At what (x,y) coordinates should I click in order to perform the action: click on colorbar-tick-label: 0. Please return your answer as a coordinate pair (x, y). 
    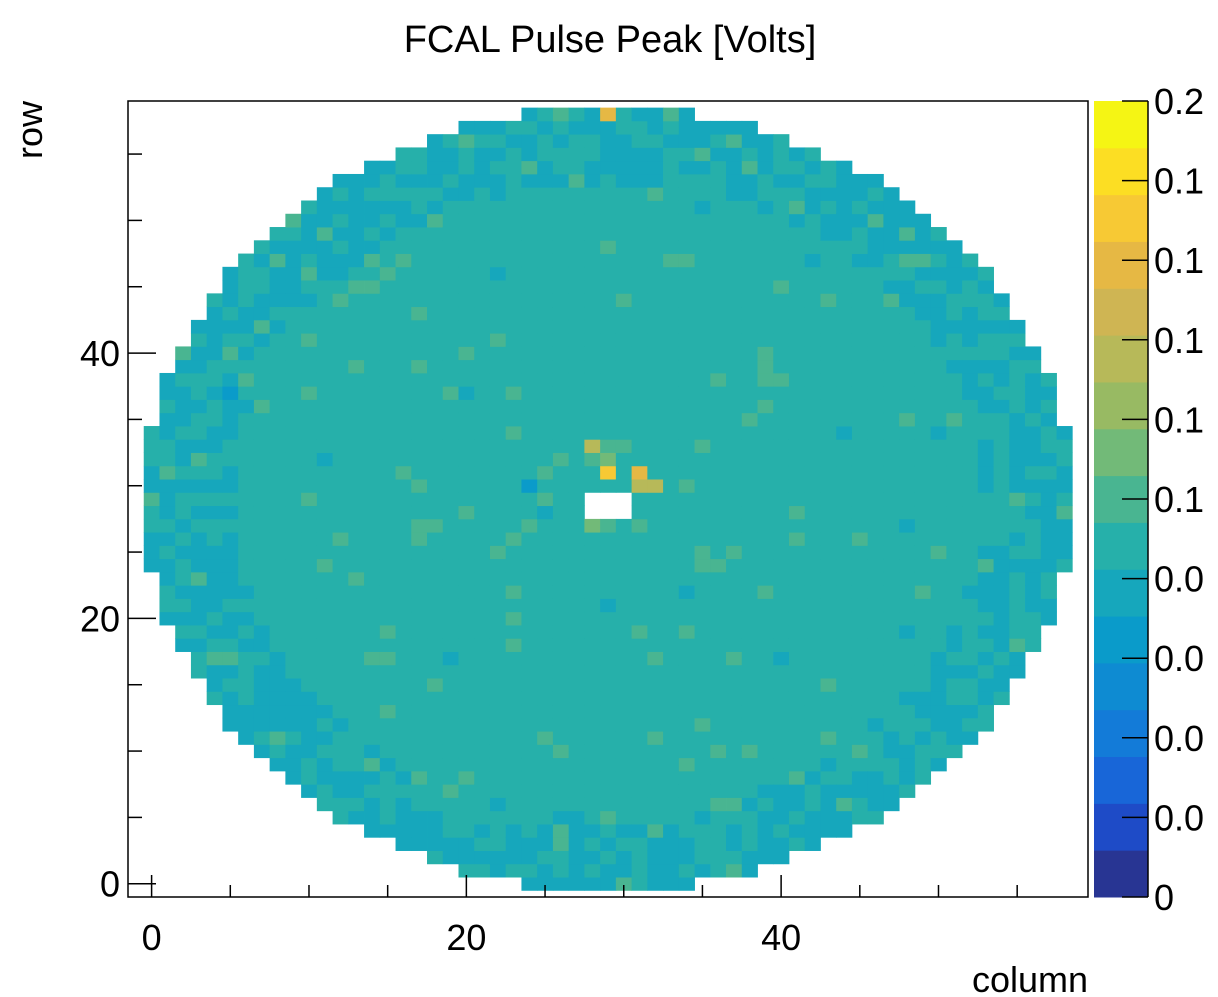
    Looking at the image, I should click on (1164, 897).